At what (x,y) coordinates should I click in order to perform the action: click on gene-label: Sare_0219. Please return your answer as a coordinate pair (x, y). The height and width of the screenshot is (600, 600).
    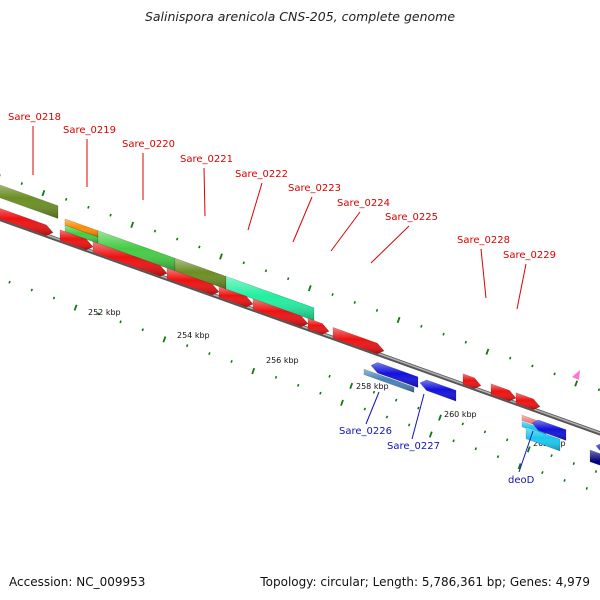
    Looking at the image, I should click on (89, 130).